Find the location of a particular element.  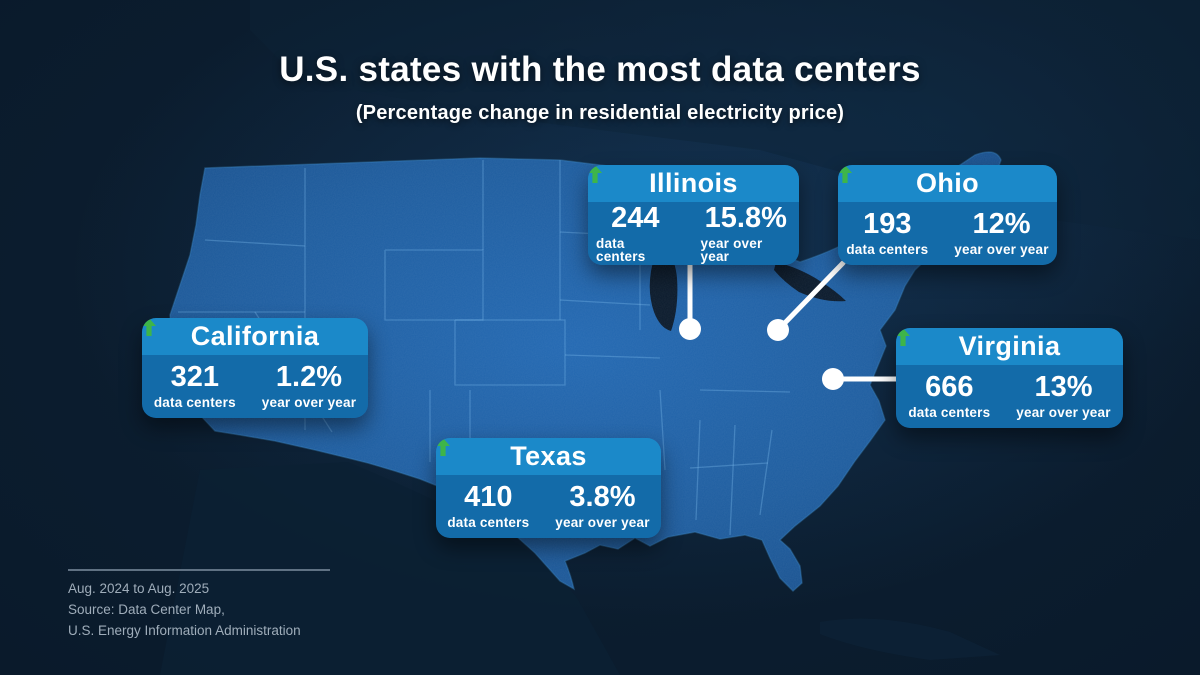

page-title: U.S. states with the most data centers is located at coordinates (600, 69).